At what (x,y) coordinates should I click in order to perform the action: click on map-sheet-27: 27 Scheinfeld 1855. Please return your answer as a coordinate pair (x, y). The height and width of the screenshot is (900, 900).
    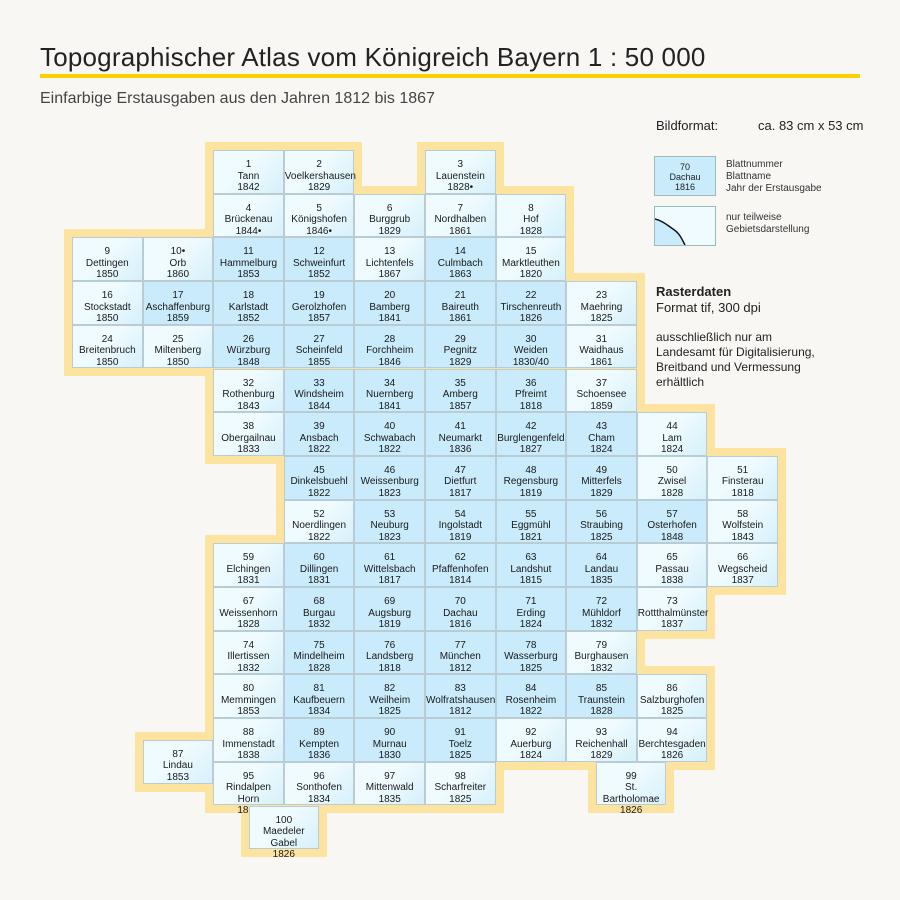
    Looking at the image, I should click on (319, 346).